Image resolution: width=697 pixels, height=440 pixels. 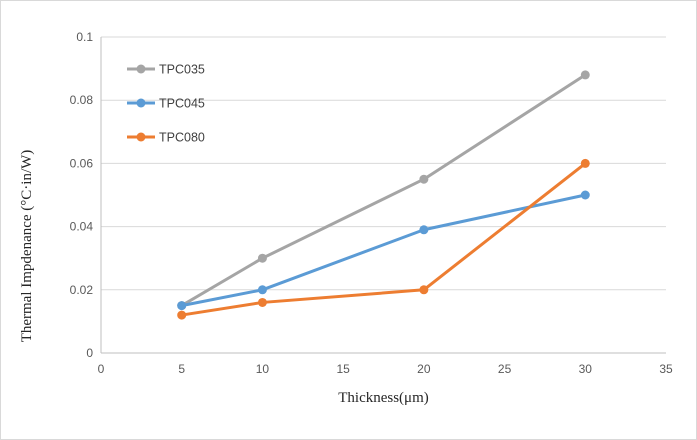 What do you see at coordinates (383, 398) in the screenshot?
I see `x-axis-title: Thickness(μm)` at bounding box center [383, 398].